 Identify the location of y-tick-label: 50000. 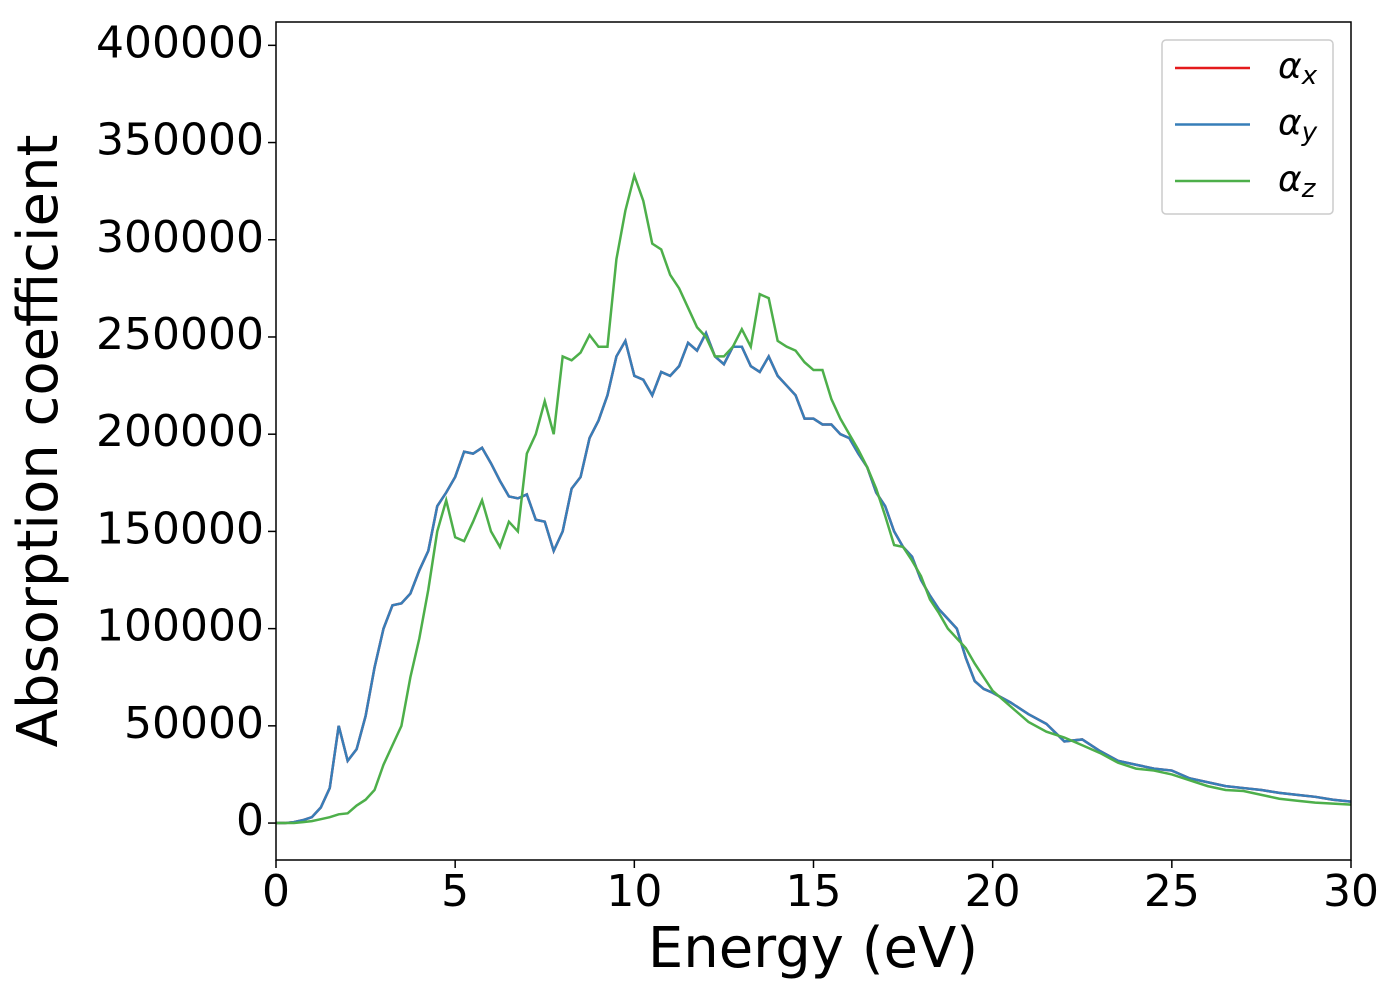
(194, 723).